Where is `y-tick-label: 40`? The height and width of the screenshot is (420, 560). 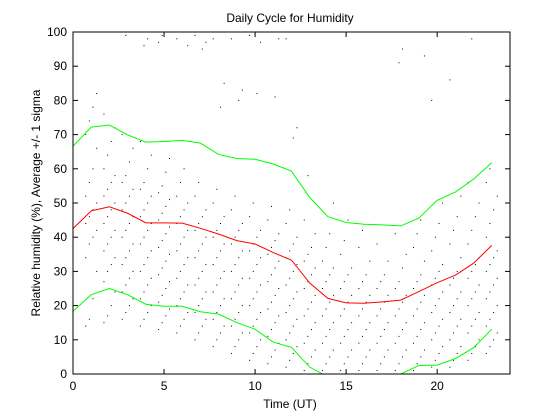 y-tick-label: 40 is located at coordinates (61, 237).